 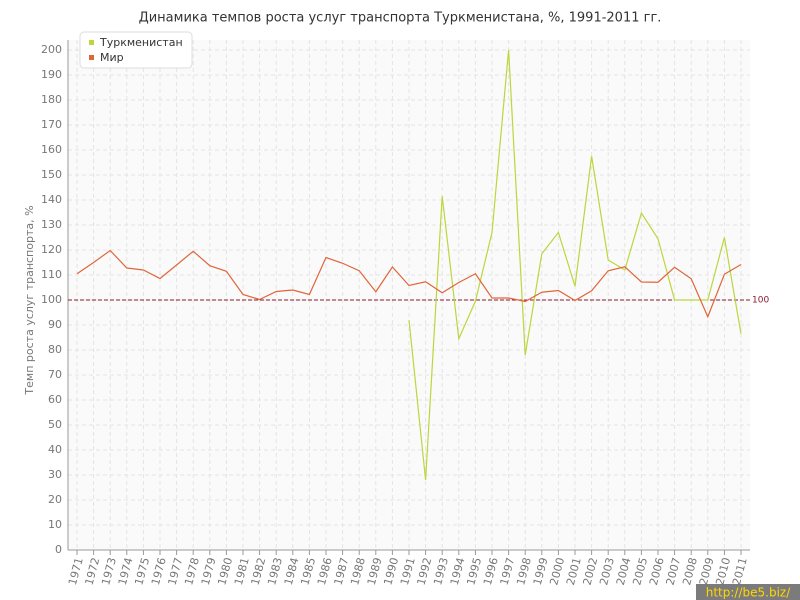 What do you see at coordinates (55, 324) in the screenshot?
I see `y-tick-label: 90` at bounding box center [55, 324].